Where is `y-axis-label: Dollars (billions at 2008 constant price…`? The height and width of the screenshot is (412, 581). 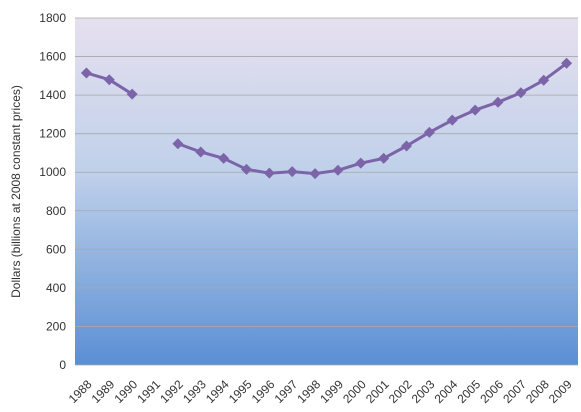
y-axis-label: Dollars (billions at 2008 constant price… is located at coordinates (16, 191).